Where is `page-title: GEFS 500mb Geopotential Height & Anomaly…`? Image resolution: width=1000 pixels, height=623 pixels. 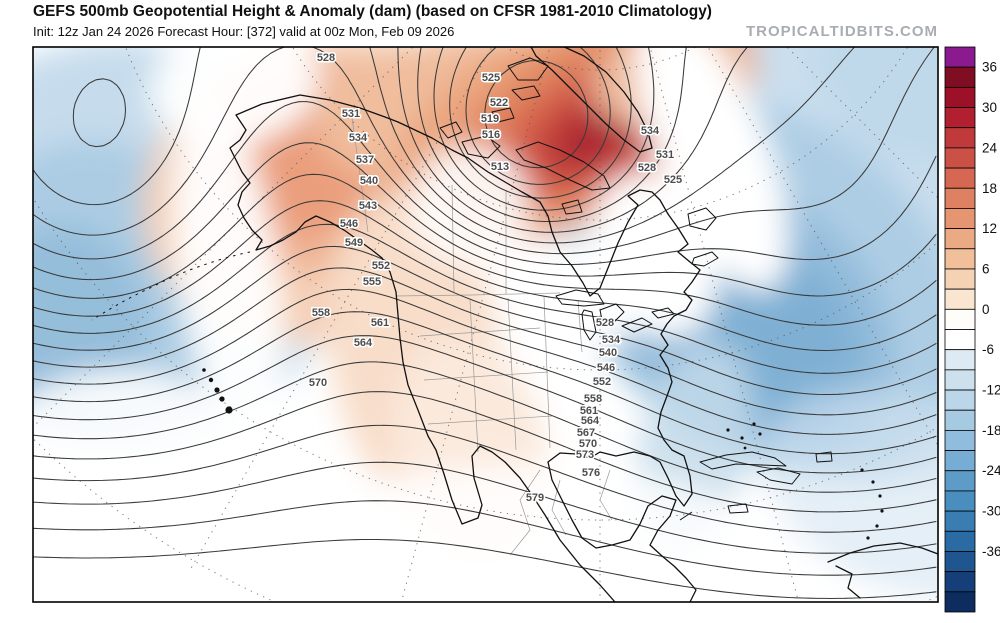 page-title: GEFS 500mb Geopotential Height & Anomaly… is located at coordinates (372, 11).